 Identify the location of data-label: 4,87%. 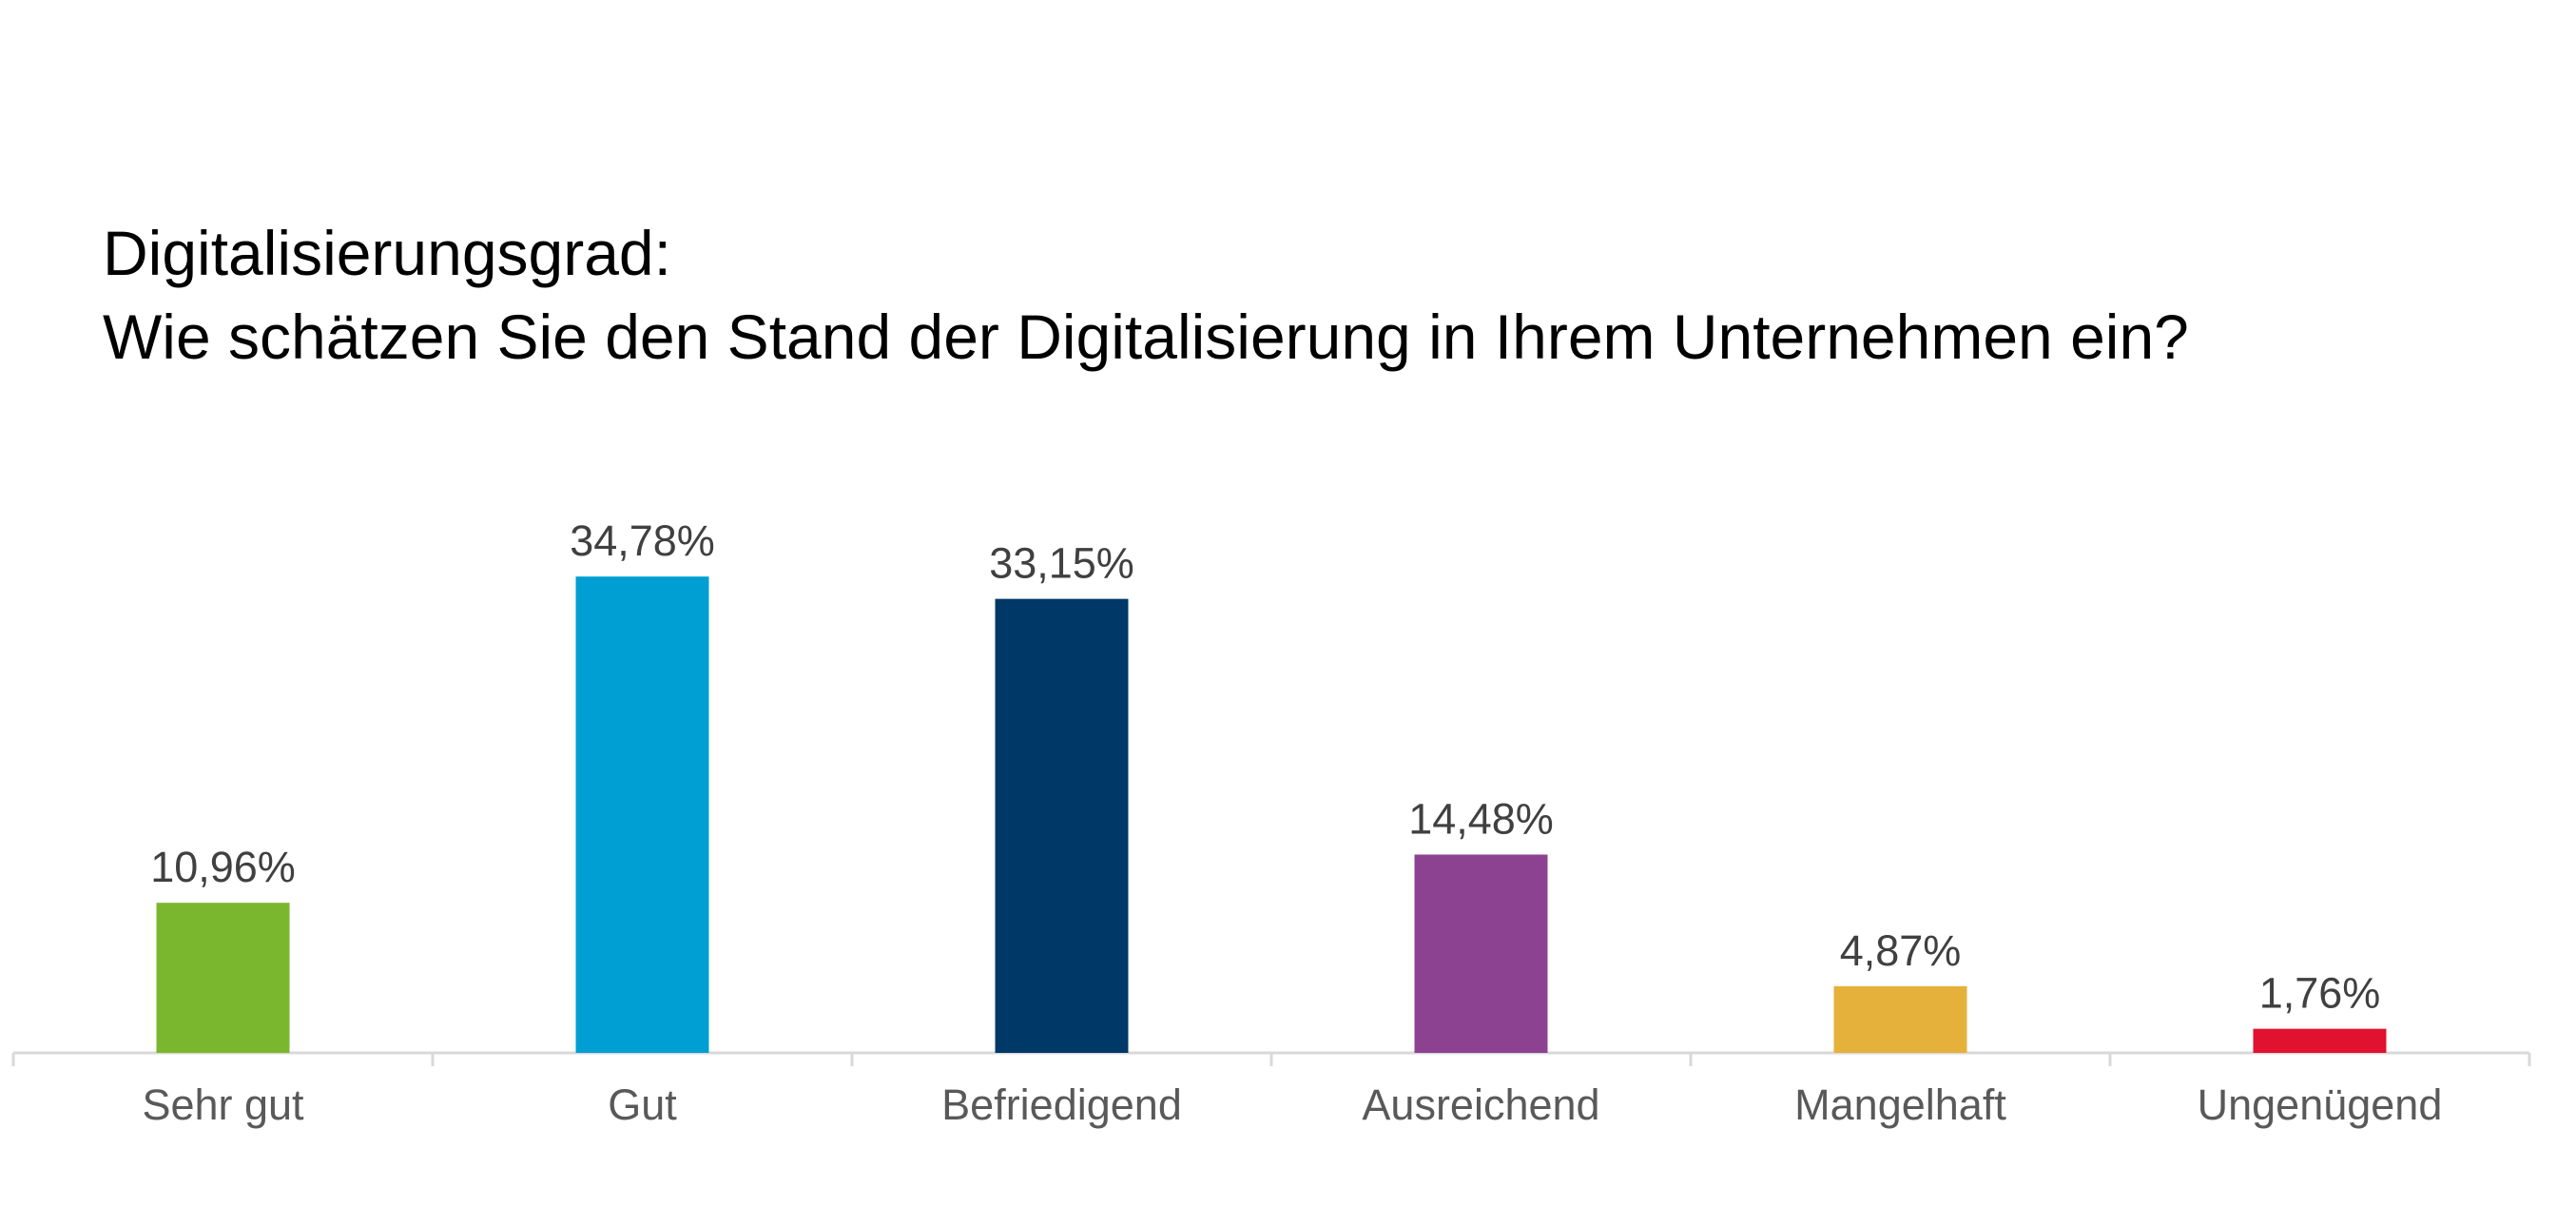
(1901, 951).